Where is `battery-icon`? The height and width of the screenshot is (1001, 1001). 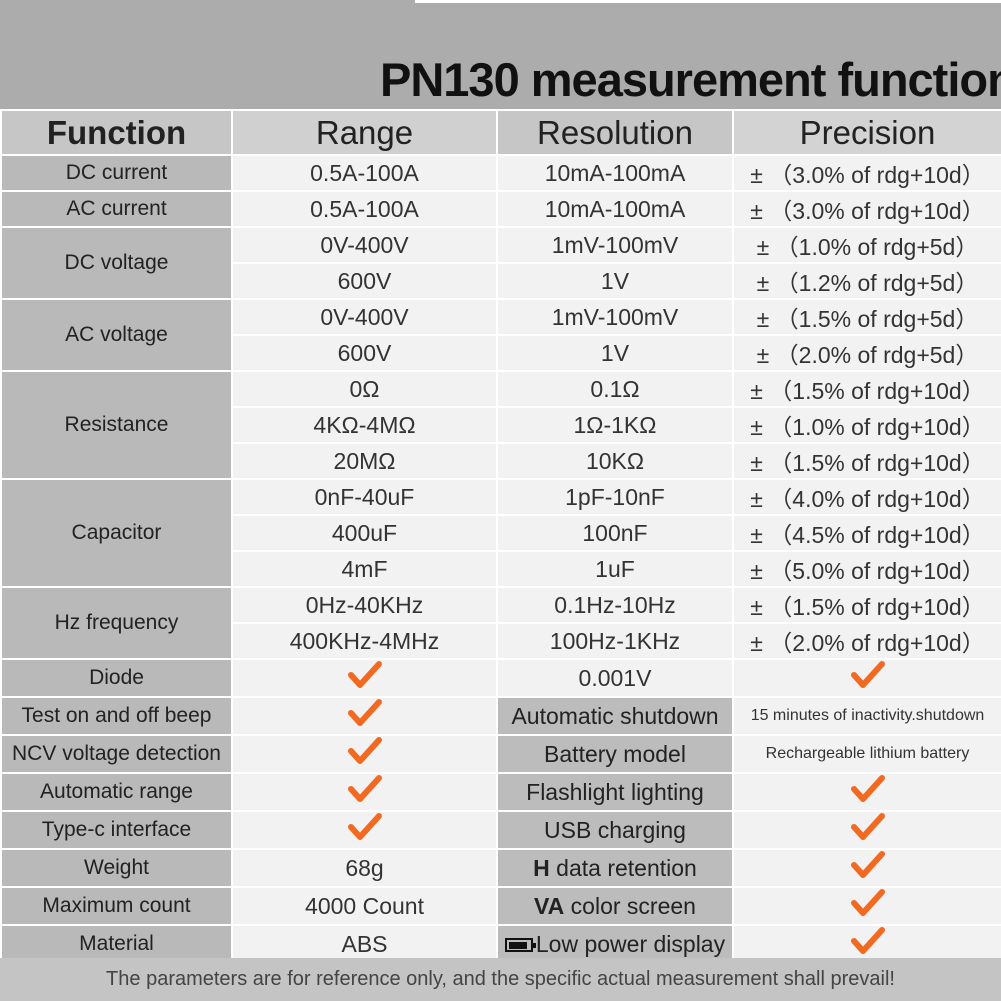
battery-icon is located at coordinates (520, 945).